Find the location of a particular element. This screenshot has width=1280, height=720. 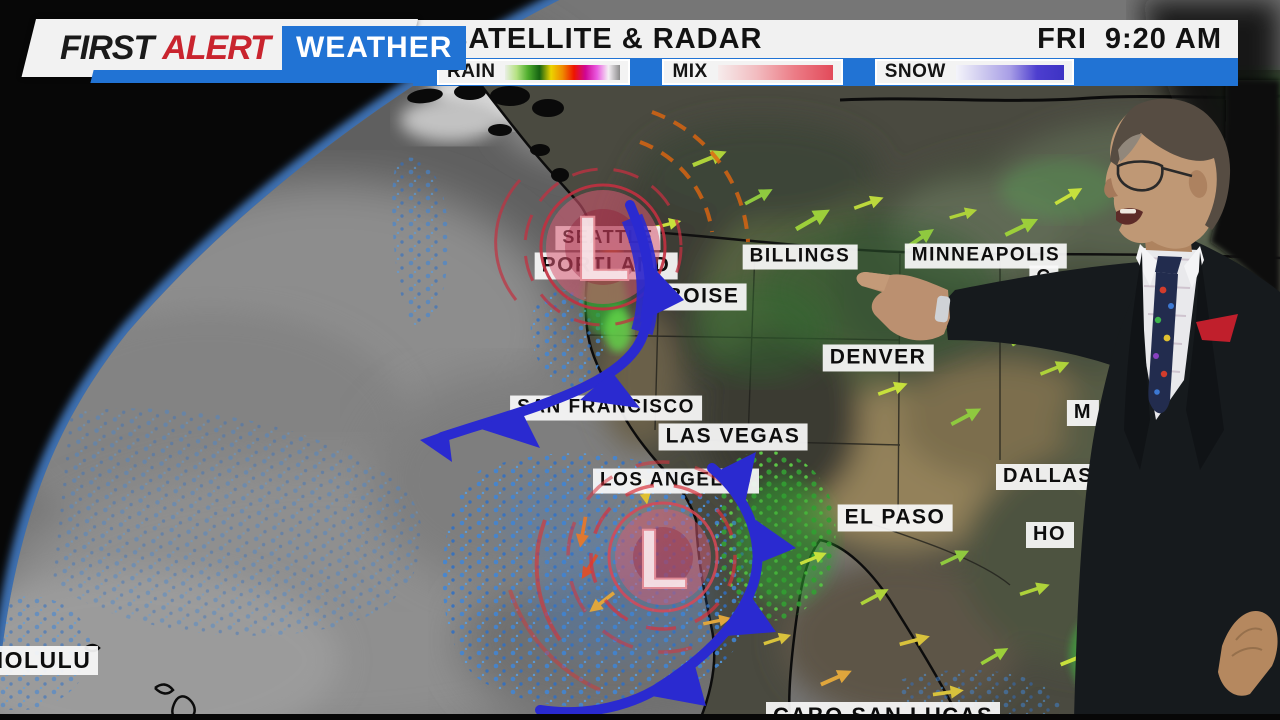

city-label-el-paso: EL PASO is located at coordinates (895, 518).